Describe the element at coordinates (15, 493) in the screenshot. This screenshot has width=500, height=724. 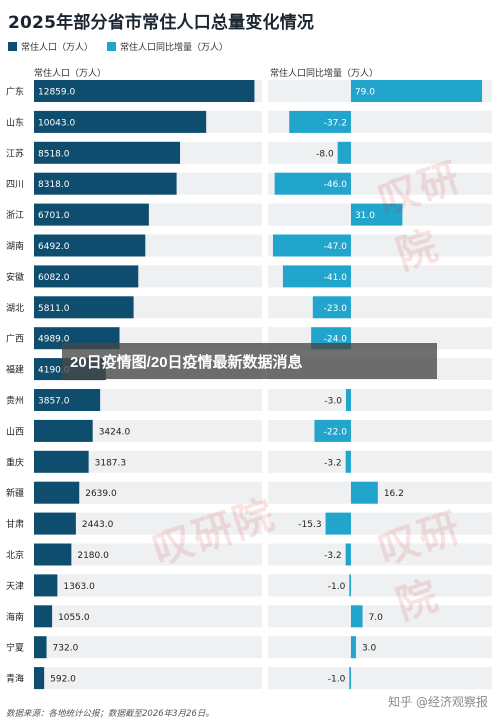
I see `category-label: 新疆` at that location.